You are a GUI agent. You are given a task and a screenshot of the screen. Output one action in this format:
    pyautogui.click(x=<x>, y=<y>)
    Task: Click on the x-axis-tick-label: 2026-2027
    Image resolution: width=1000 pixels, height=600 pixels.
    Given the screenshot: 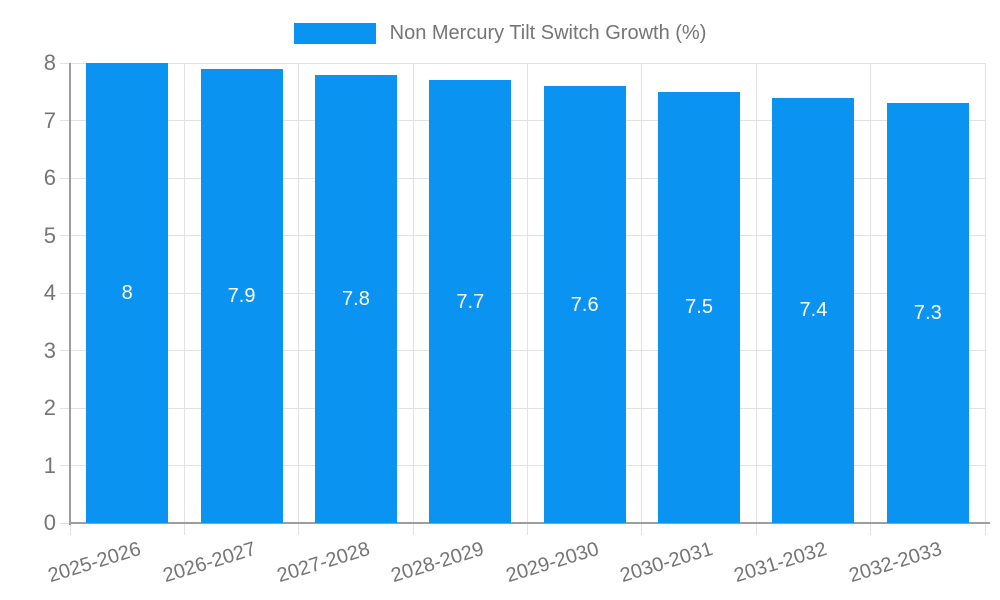 What is the action you would take?
    pyautogui.click(x=209, y=563)
    